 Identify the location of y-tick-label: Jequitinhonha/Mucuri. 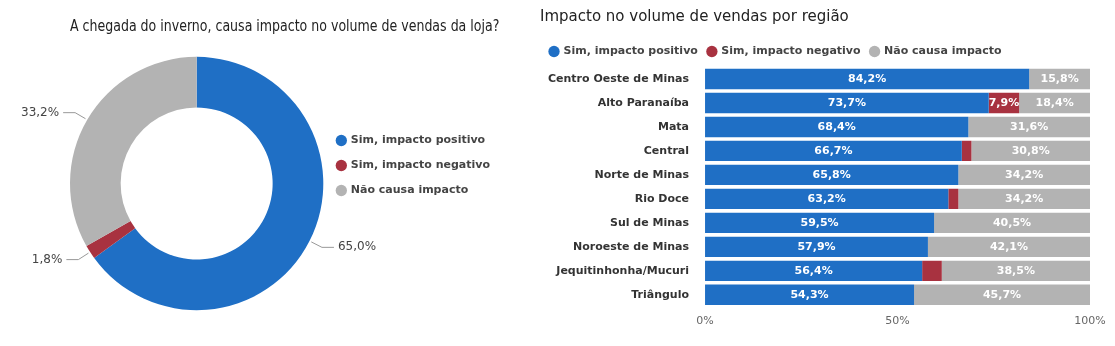
(622, 270).